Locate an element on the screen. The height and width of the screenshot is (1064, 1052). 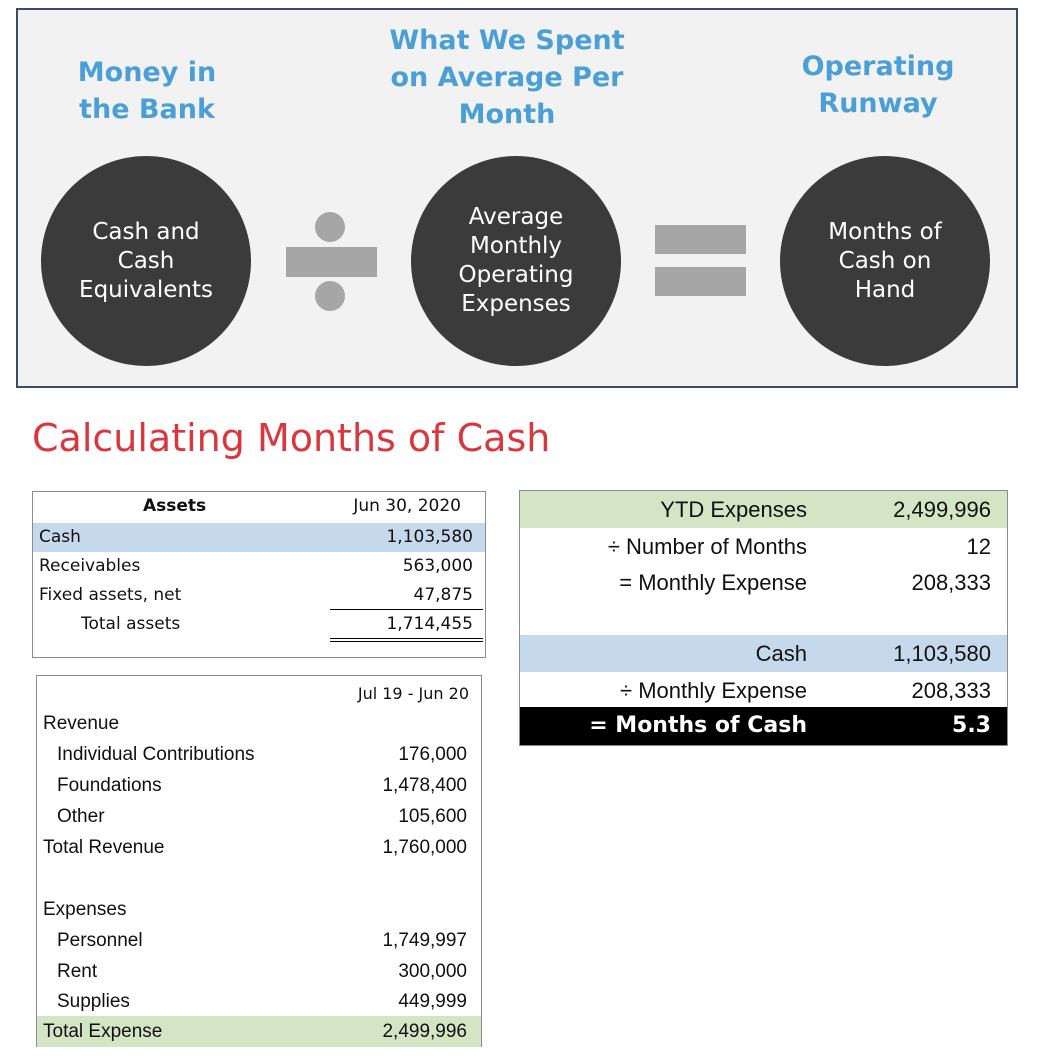
row-label: = Months of Cash is located at coordinates (698, 725).